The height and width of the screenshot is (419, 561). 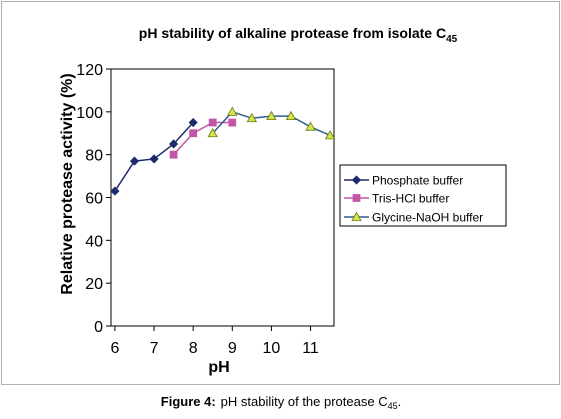 I want to click on legend-box, so click(x=423, y=195).